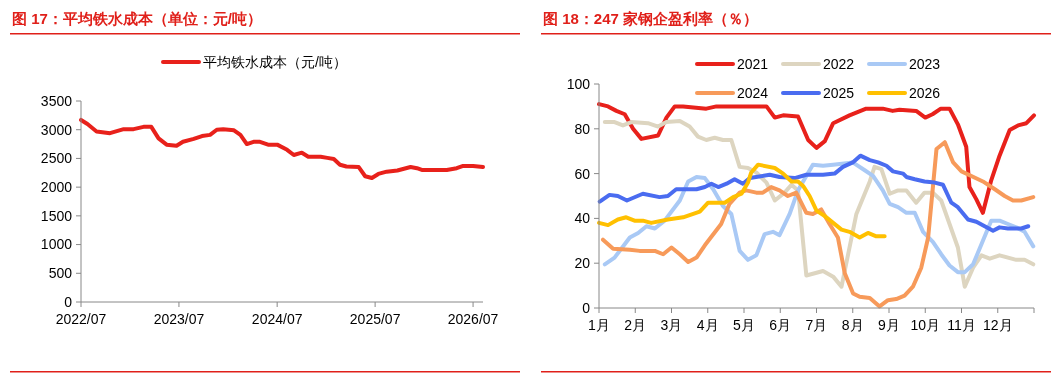  I want to click on y-tick-label: 2500, so click(56, 158).